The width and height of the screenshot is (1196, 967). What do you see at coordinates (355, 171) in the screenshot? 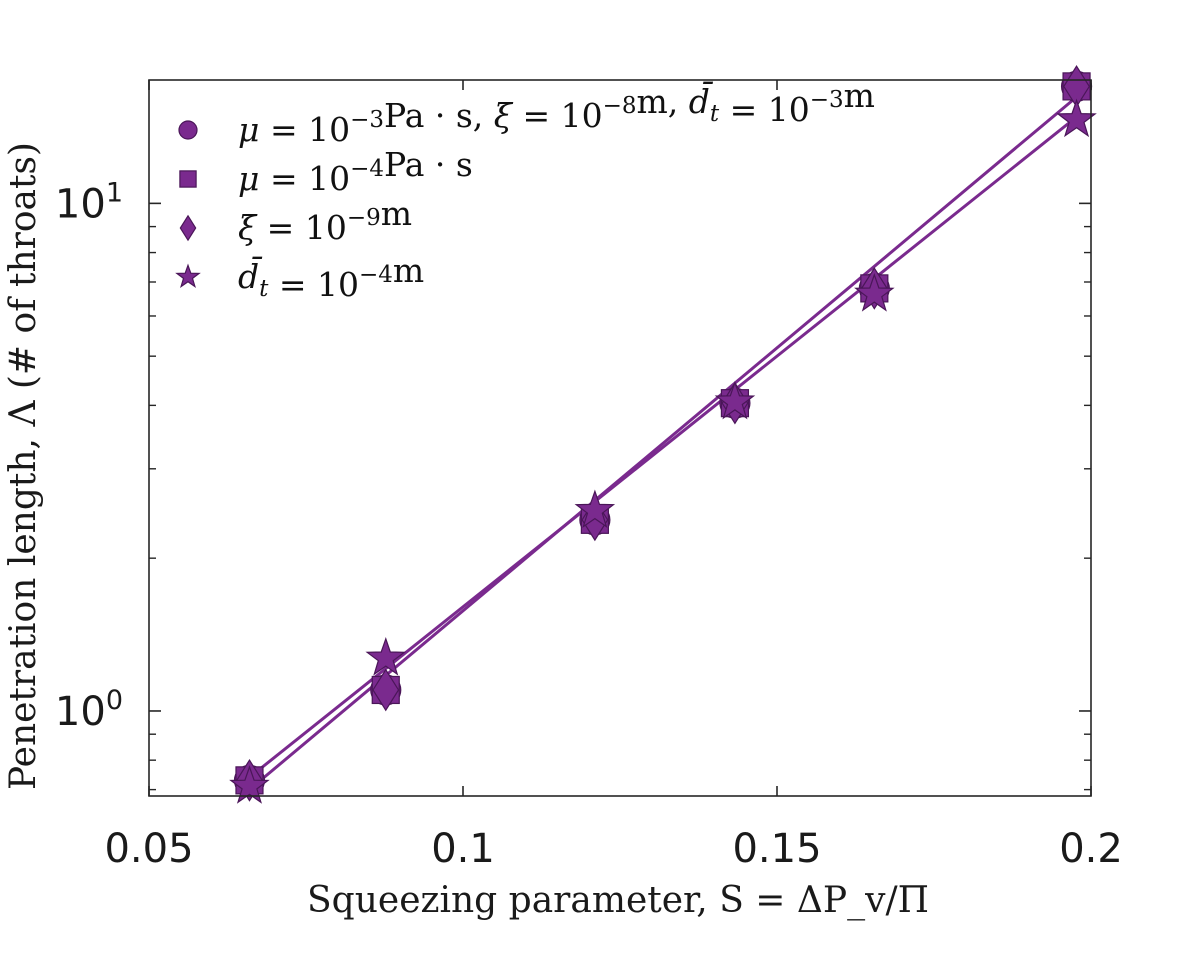
I see `legend-label: μ = 10−4Pa · s` at bounding box center [355, 171].